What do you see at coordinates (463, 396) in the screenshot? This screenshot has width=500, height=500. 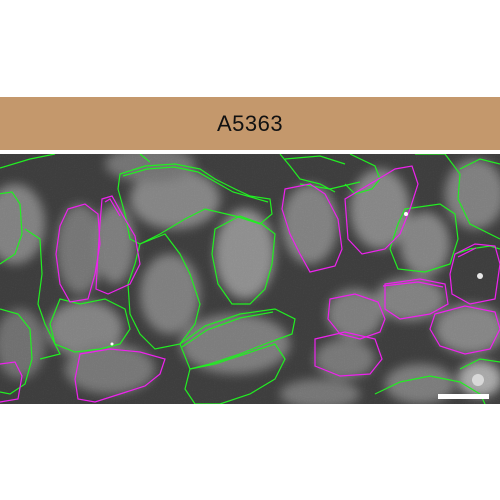 I see `scale-bar` at bounding box center [463, 396].